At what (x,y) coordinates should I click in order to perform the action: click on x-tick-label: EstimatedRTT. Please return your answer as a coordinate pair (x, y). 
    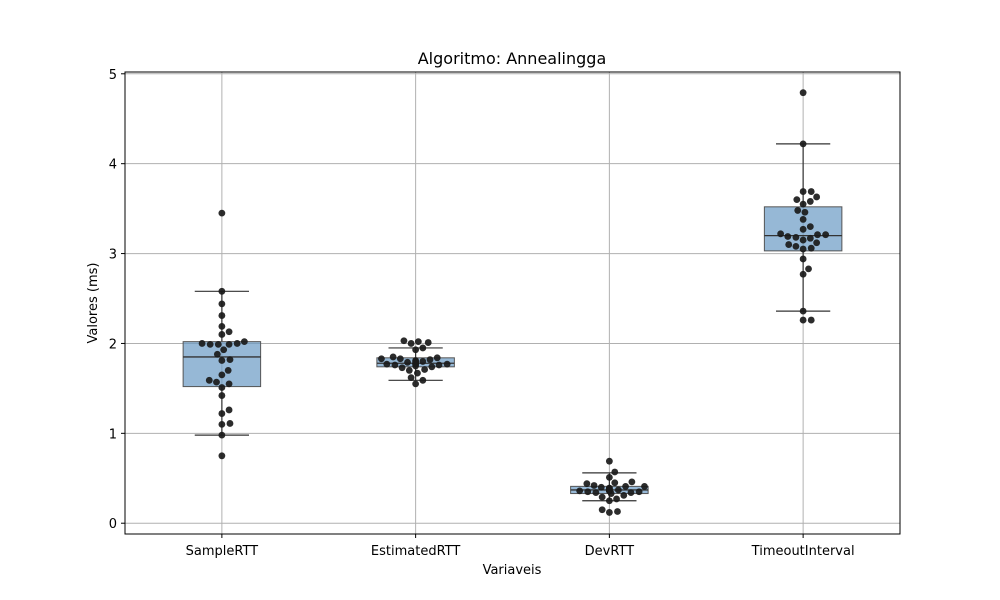
    Looking at the image, I should click on (415, 551).